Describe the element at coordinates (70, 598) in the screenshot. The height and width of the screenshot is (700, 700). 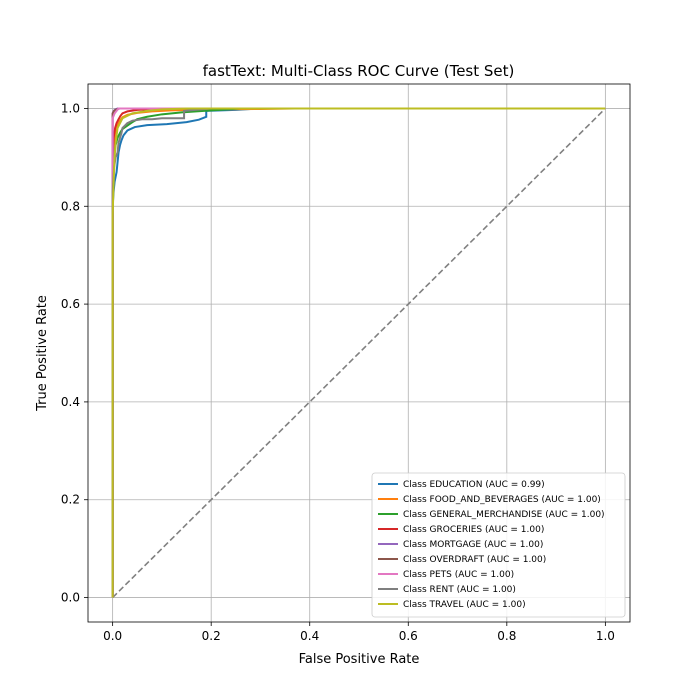
I see `y-tick-label: 0.0` at that location.